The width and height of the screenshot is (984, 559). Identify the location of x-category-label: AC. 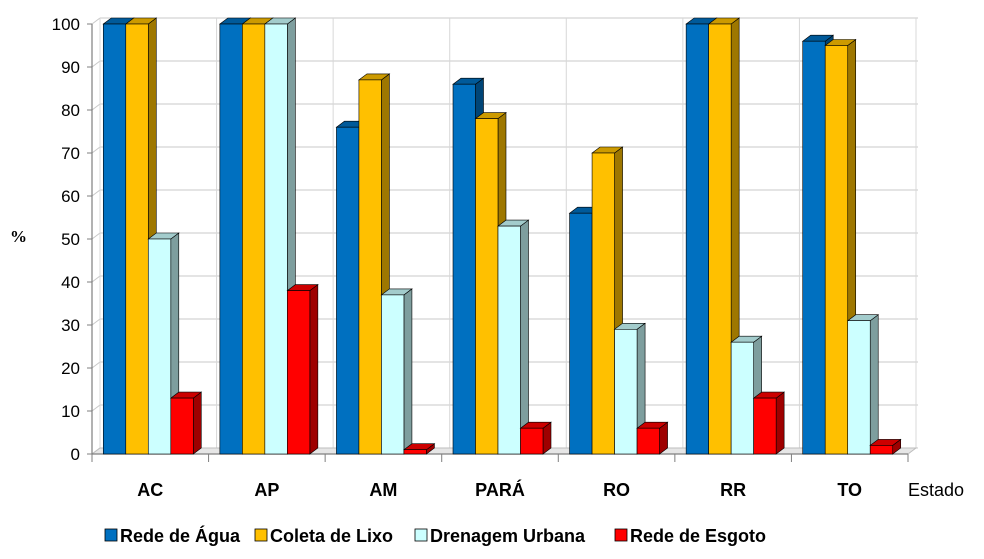
(150, 490).